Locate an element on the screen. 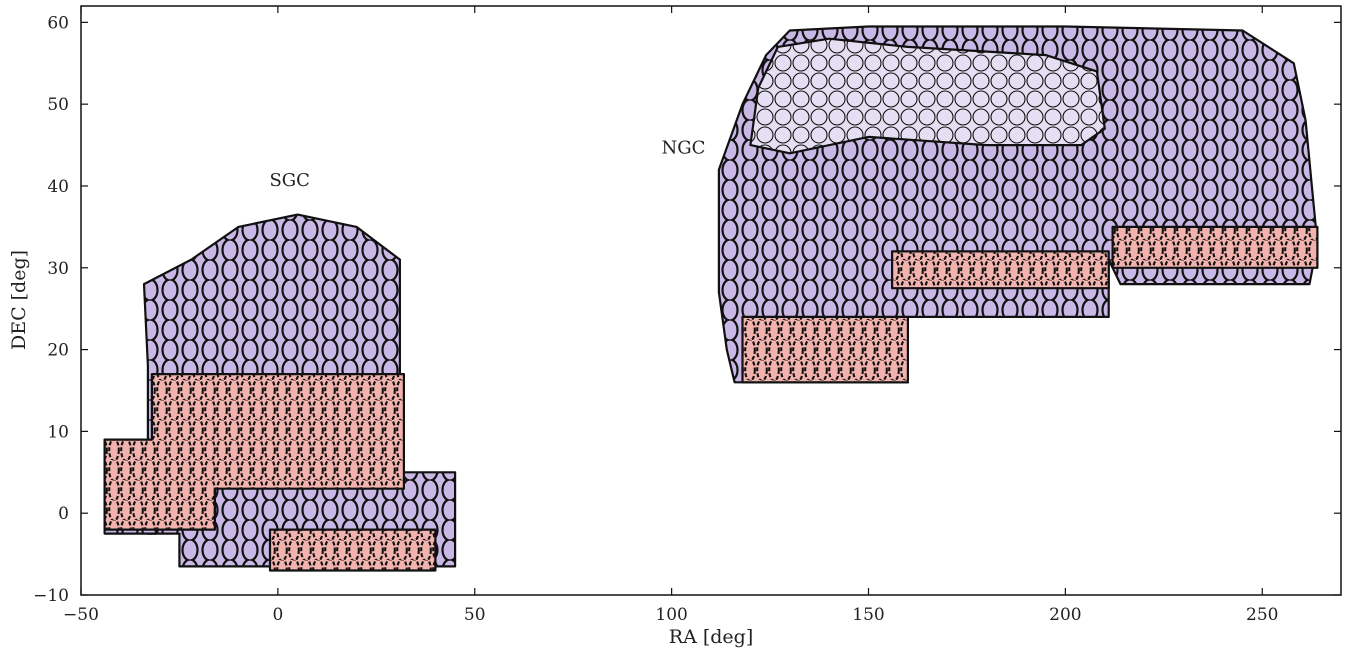 The height and width of the screenshot is (651, 1346). y-tick-label: 10 is located at coordinates (58, 432).